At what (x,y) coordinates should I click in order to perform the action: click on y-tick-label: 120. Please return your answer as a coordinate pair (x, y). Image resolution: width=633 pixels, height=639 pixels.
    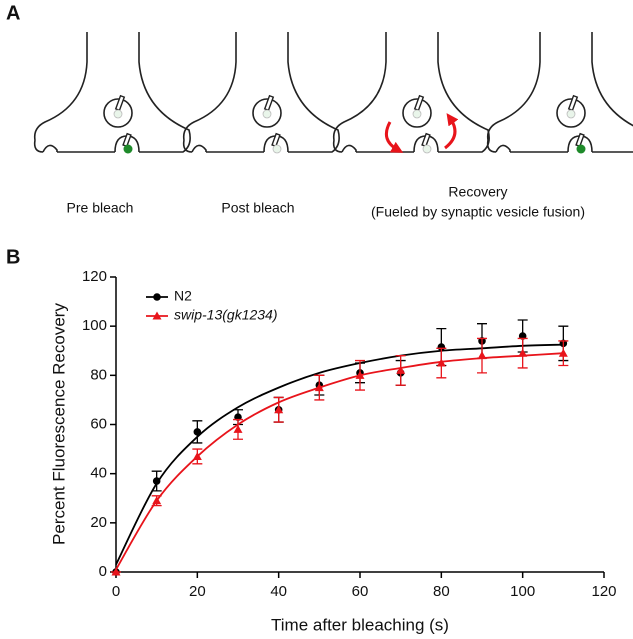
    Looking at the image, I should click on (94, 276).